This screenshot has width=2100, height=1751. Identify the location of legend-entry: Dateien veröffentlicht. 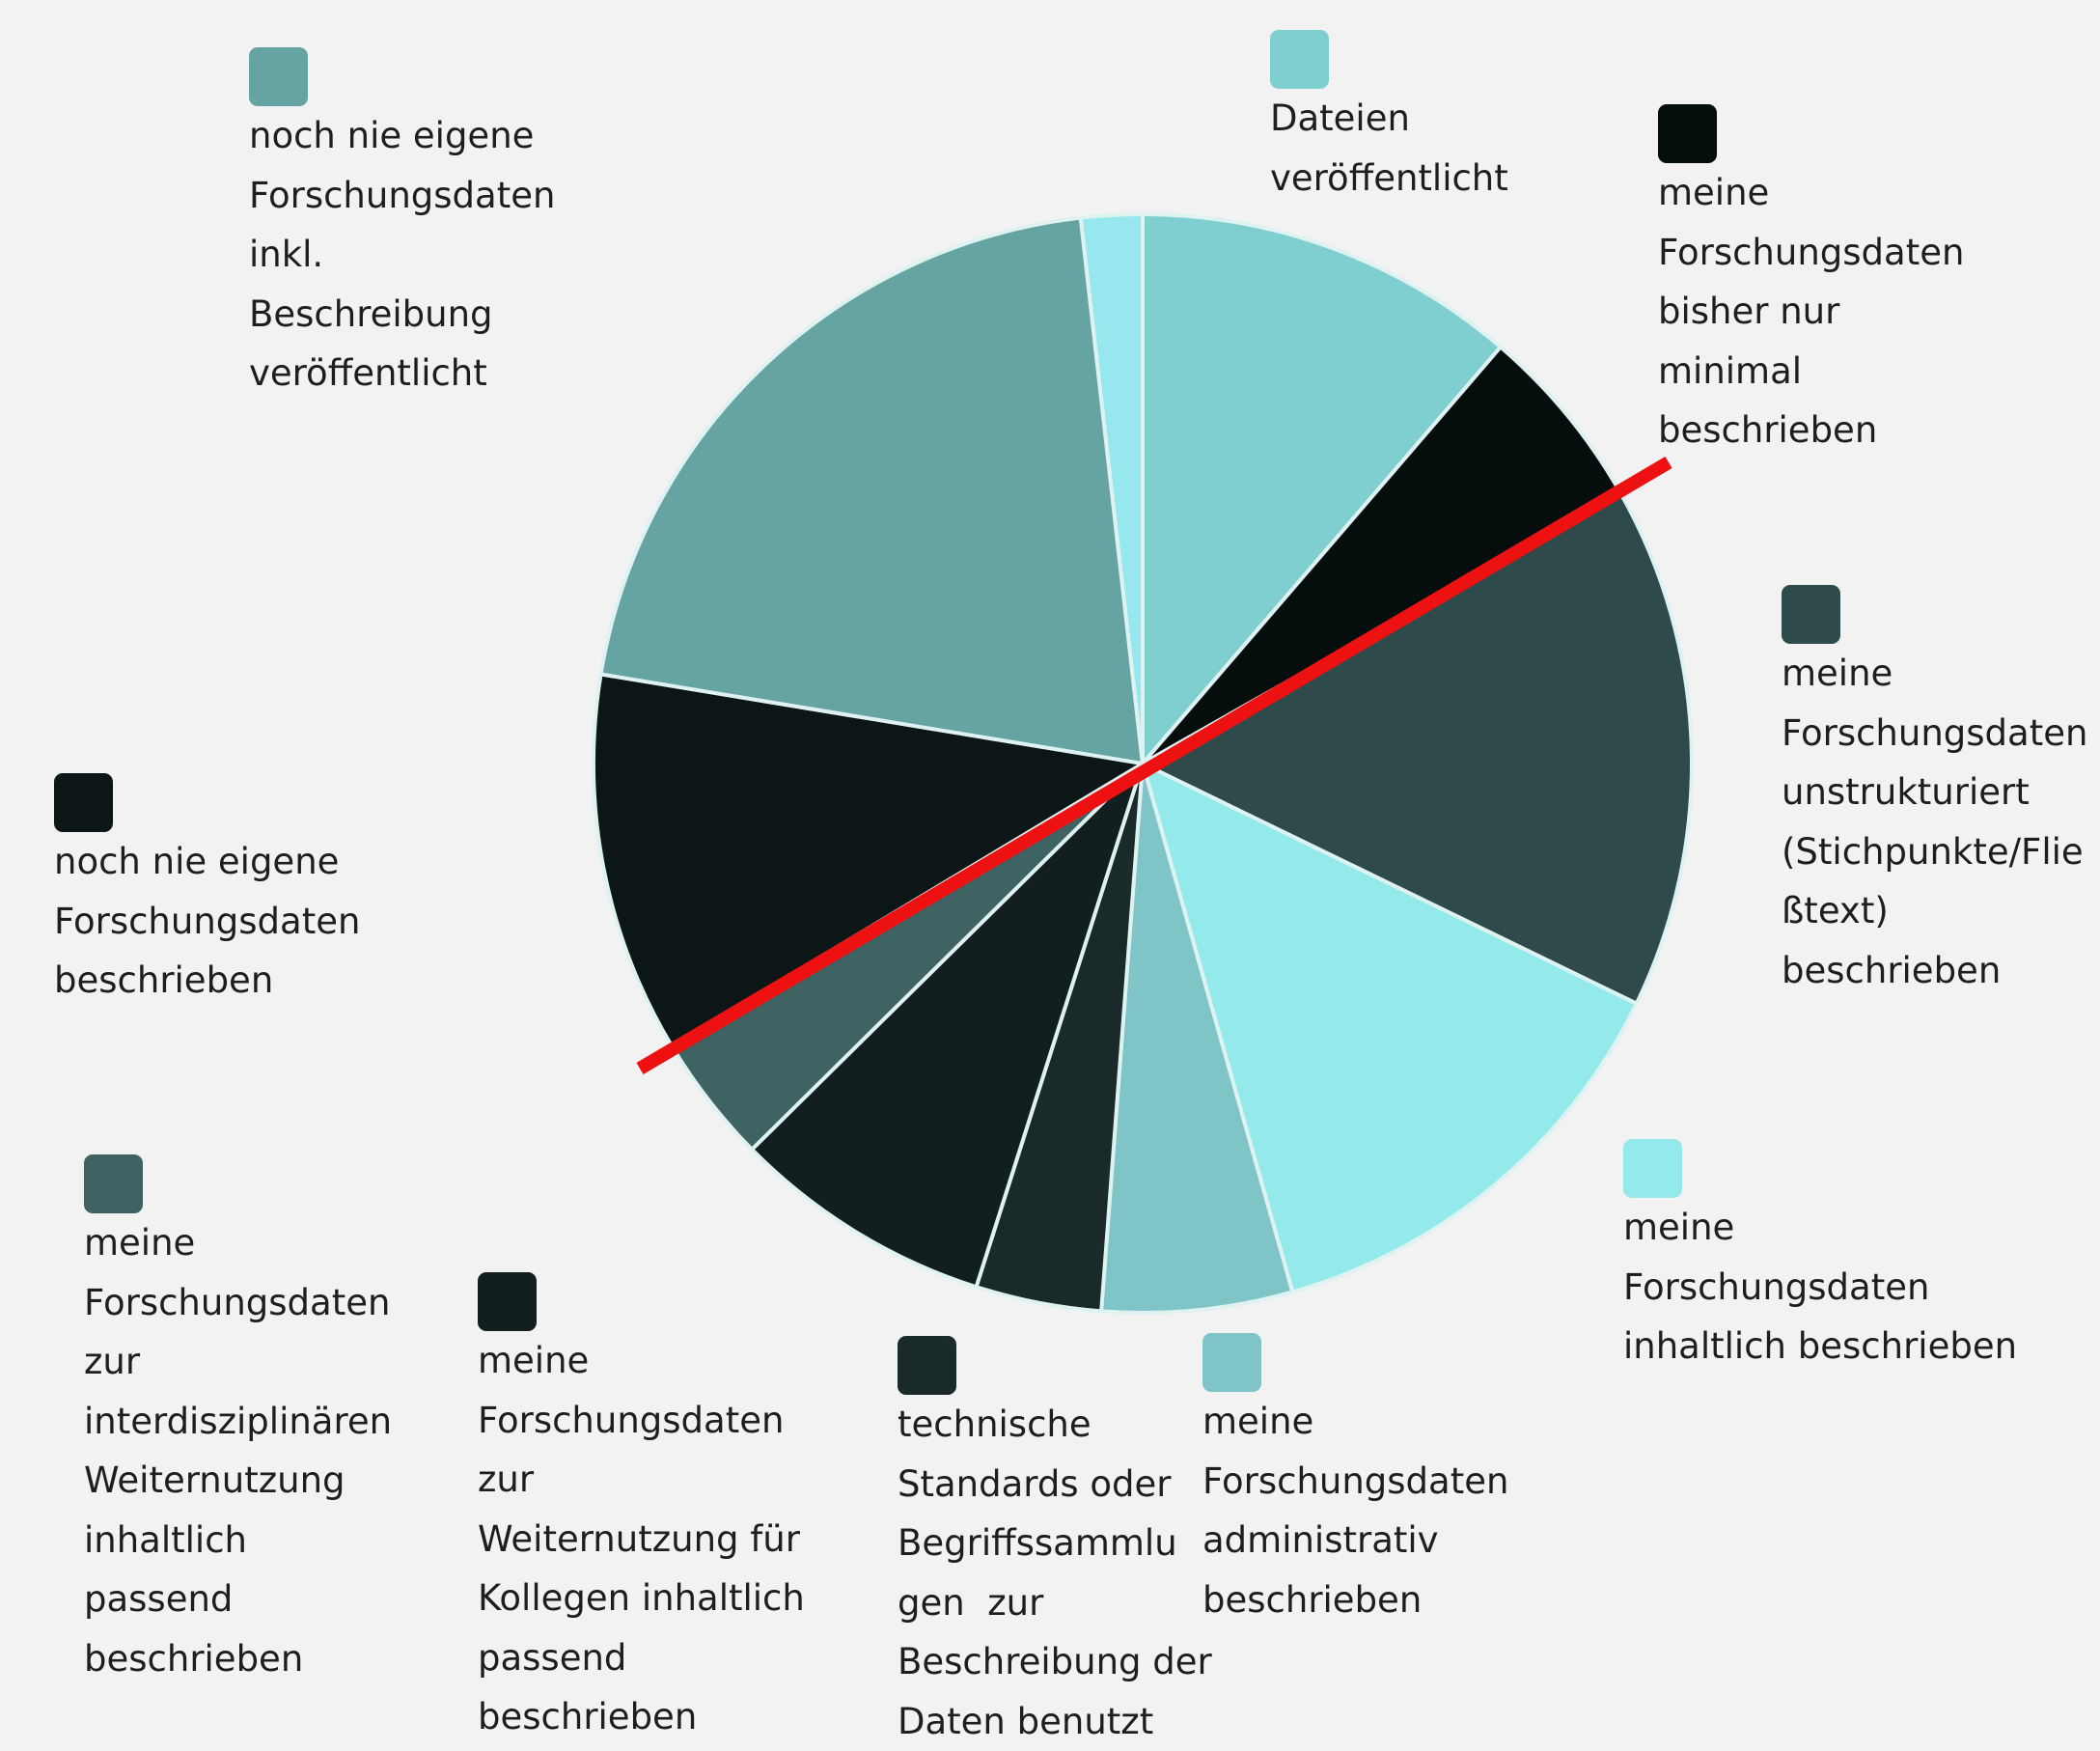
(1389, 119).